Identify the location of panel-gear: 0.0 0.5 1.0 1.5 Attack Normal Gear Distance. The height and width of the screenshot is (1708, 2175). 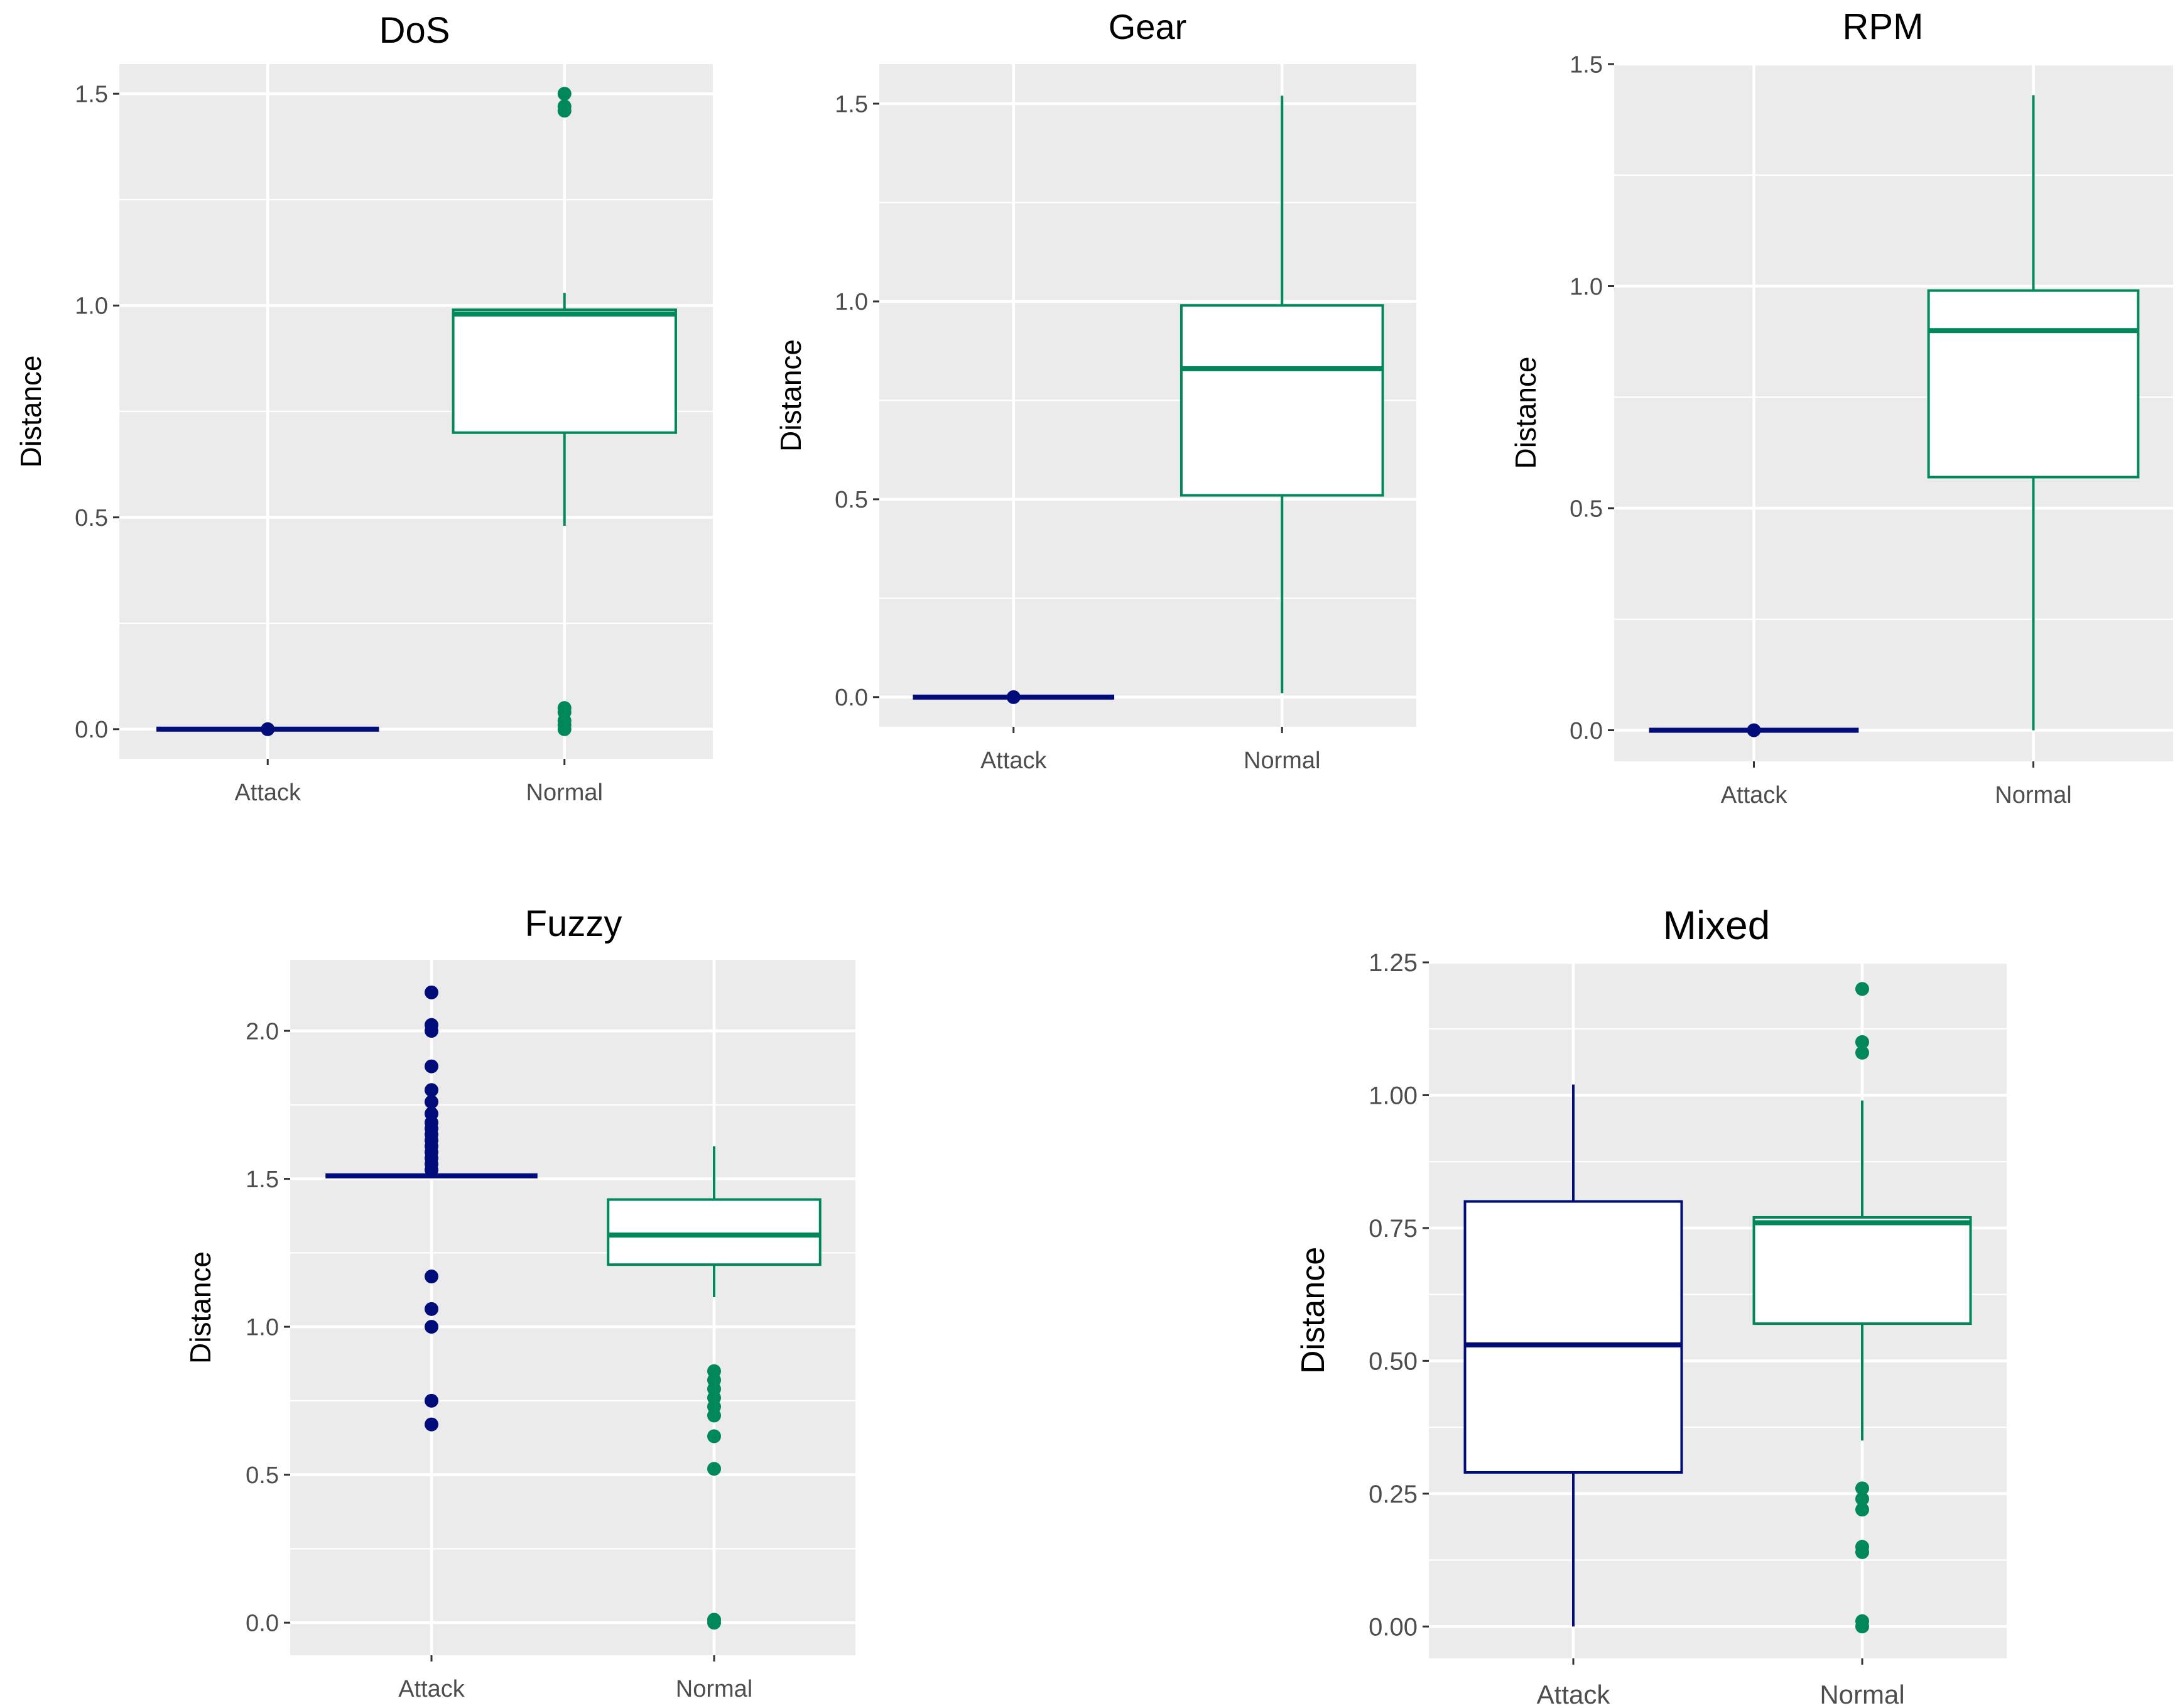
(1095, 390).